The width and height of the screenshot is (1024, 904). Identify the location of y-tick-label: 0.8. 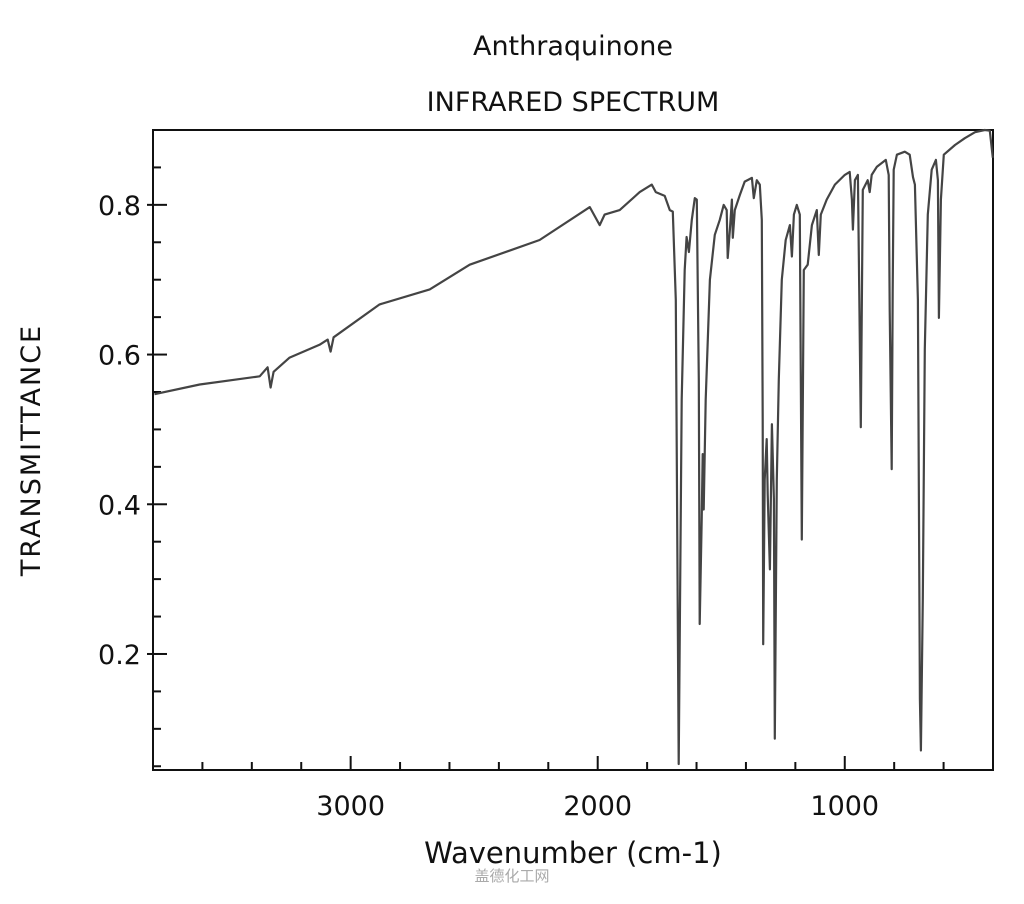
(119, 206).